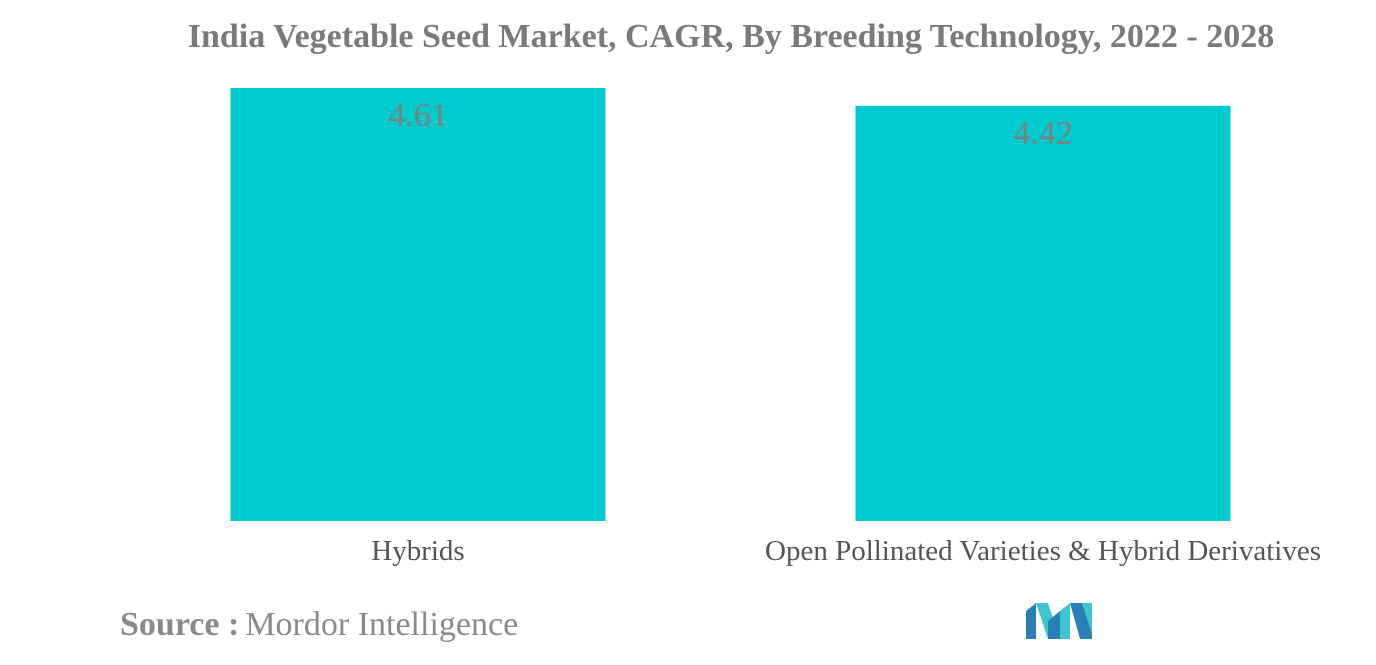 The image size is (1376, 665). What do you see at coordinates (1043, 133) in the screenshot?
I see `data-label-1: 4.42` at bounding box center [1043, 133].